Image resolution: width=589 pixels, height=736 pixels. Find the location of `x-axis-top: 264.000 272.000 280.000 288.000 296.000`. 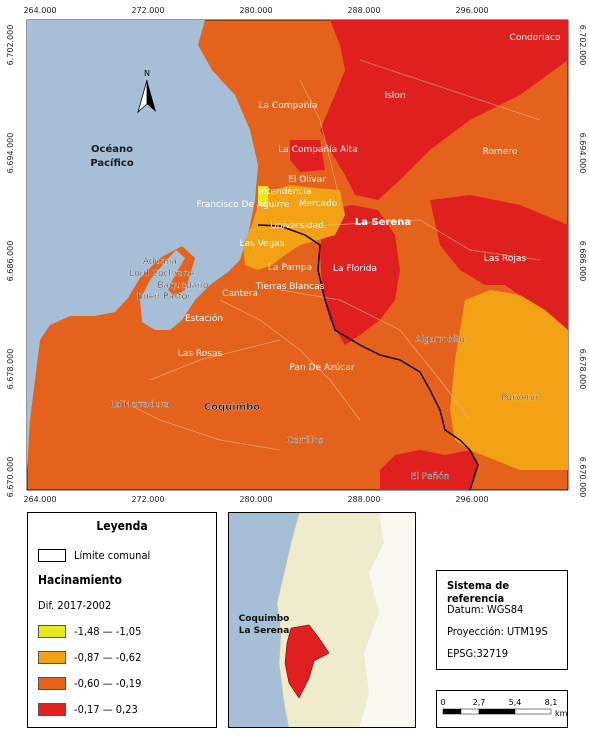

x-axis-top: 264.000 272.000 280.000 288.000 296.000 is located at coordinates (255, 10).